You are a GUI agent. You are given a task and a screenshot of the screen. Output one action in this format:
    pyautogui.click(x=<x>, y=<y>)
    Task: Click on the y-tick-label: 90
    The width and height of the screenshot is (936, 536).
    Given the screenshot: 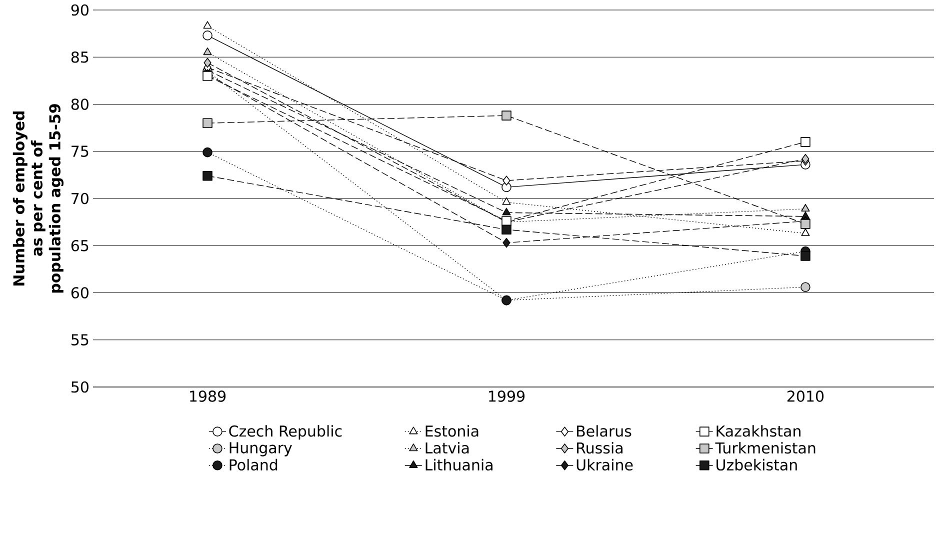 What is the action you would take?
    pyautogui.click(x=79, y=10)
    